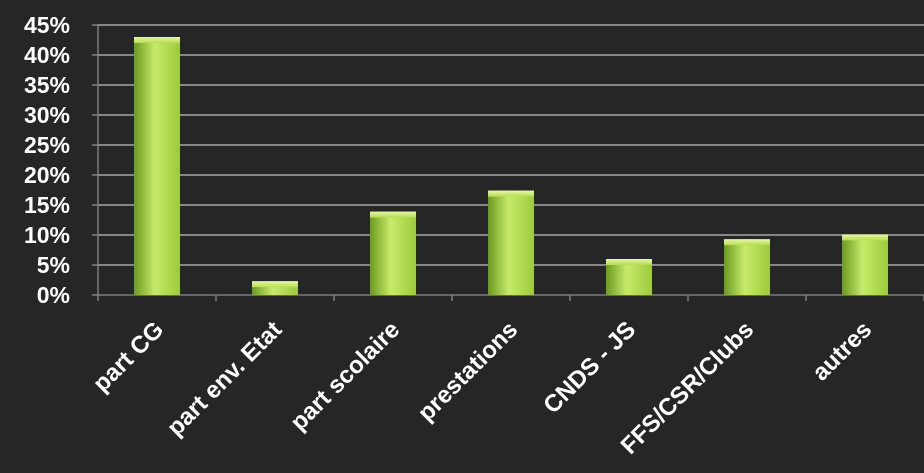 This screenshot has width=924, height=473. I want to click on y-tick-label: 25%, so click(47, 145).